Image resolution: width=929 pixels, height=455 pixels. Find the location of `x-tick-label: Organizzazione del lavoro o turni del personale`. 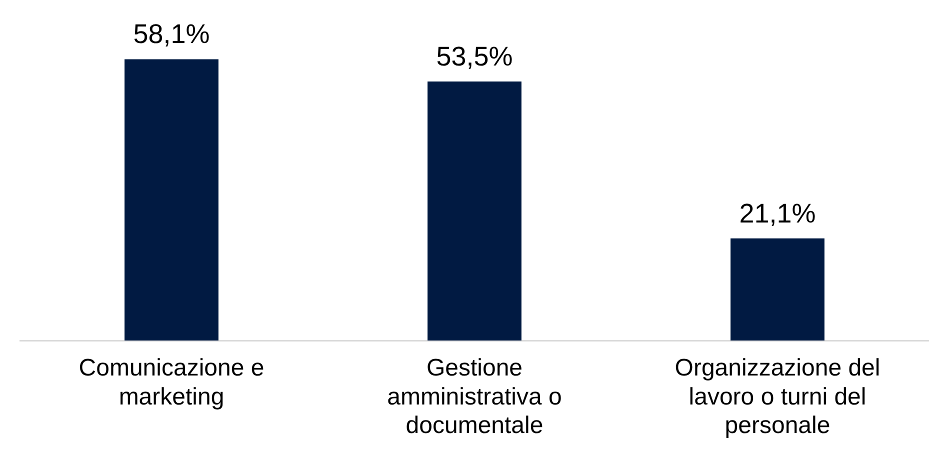

x-tick-label: Organizzazione del lavoro o turni del personale is located at coordinates (777, 397).